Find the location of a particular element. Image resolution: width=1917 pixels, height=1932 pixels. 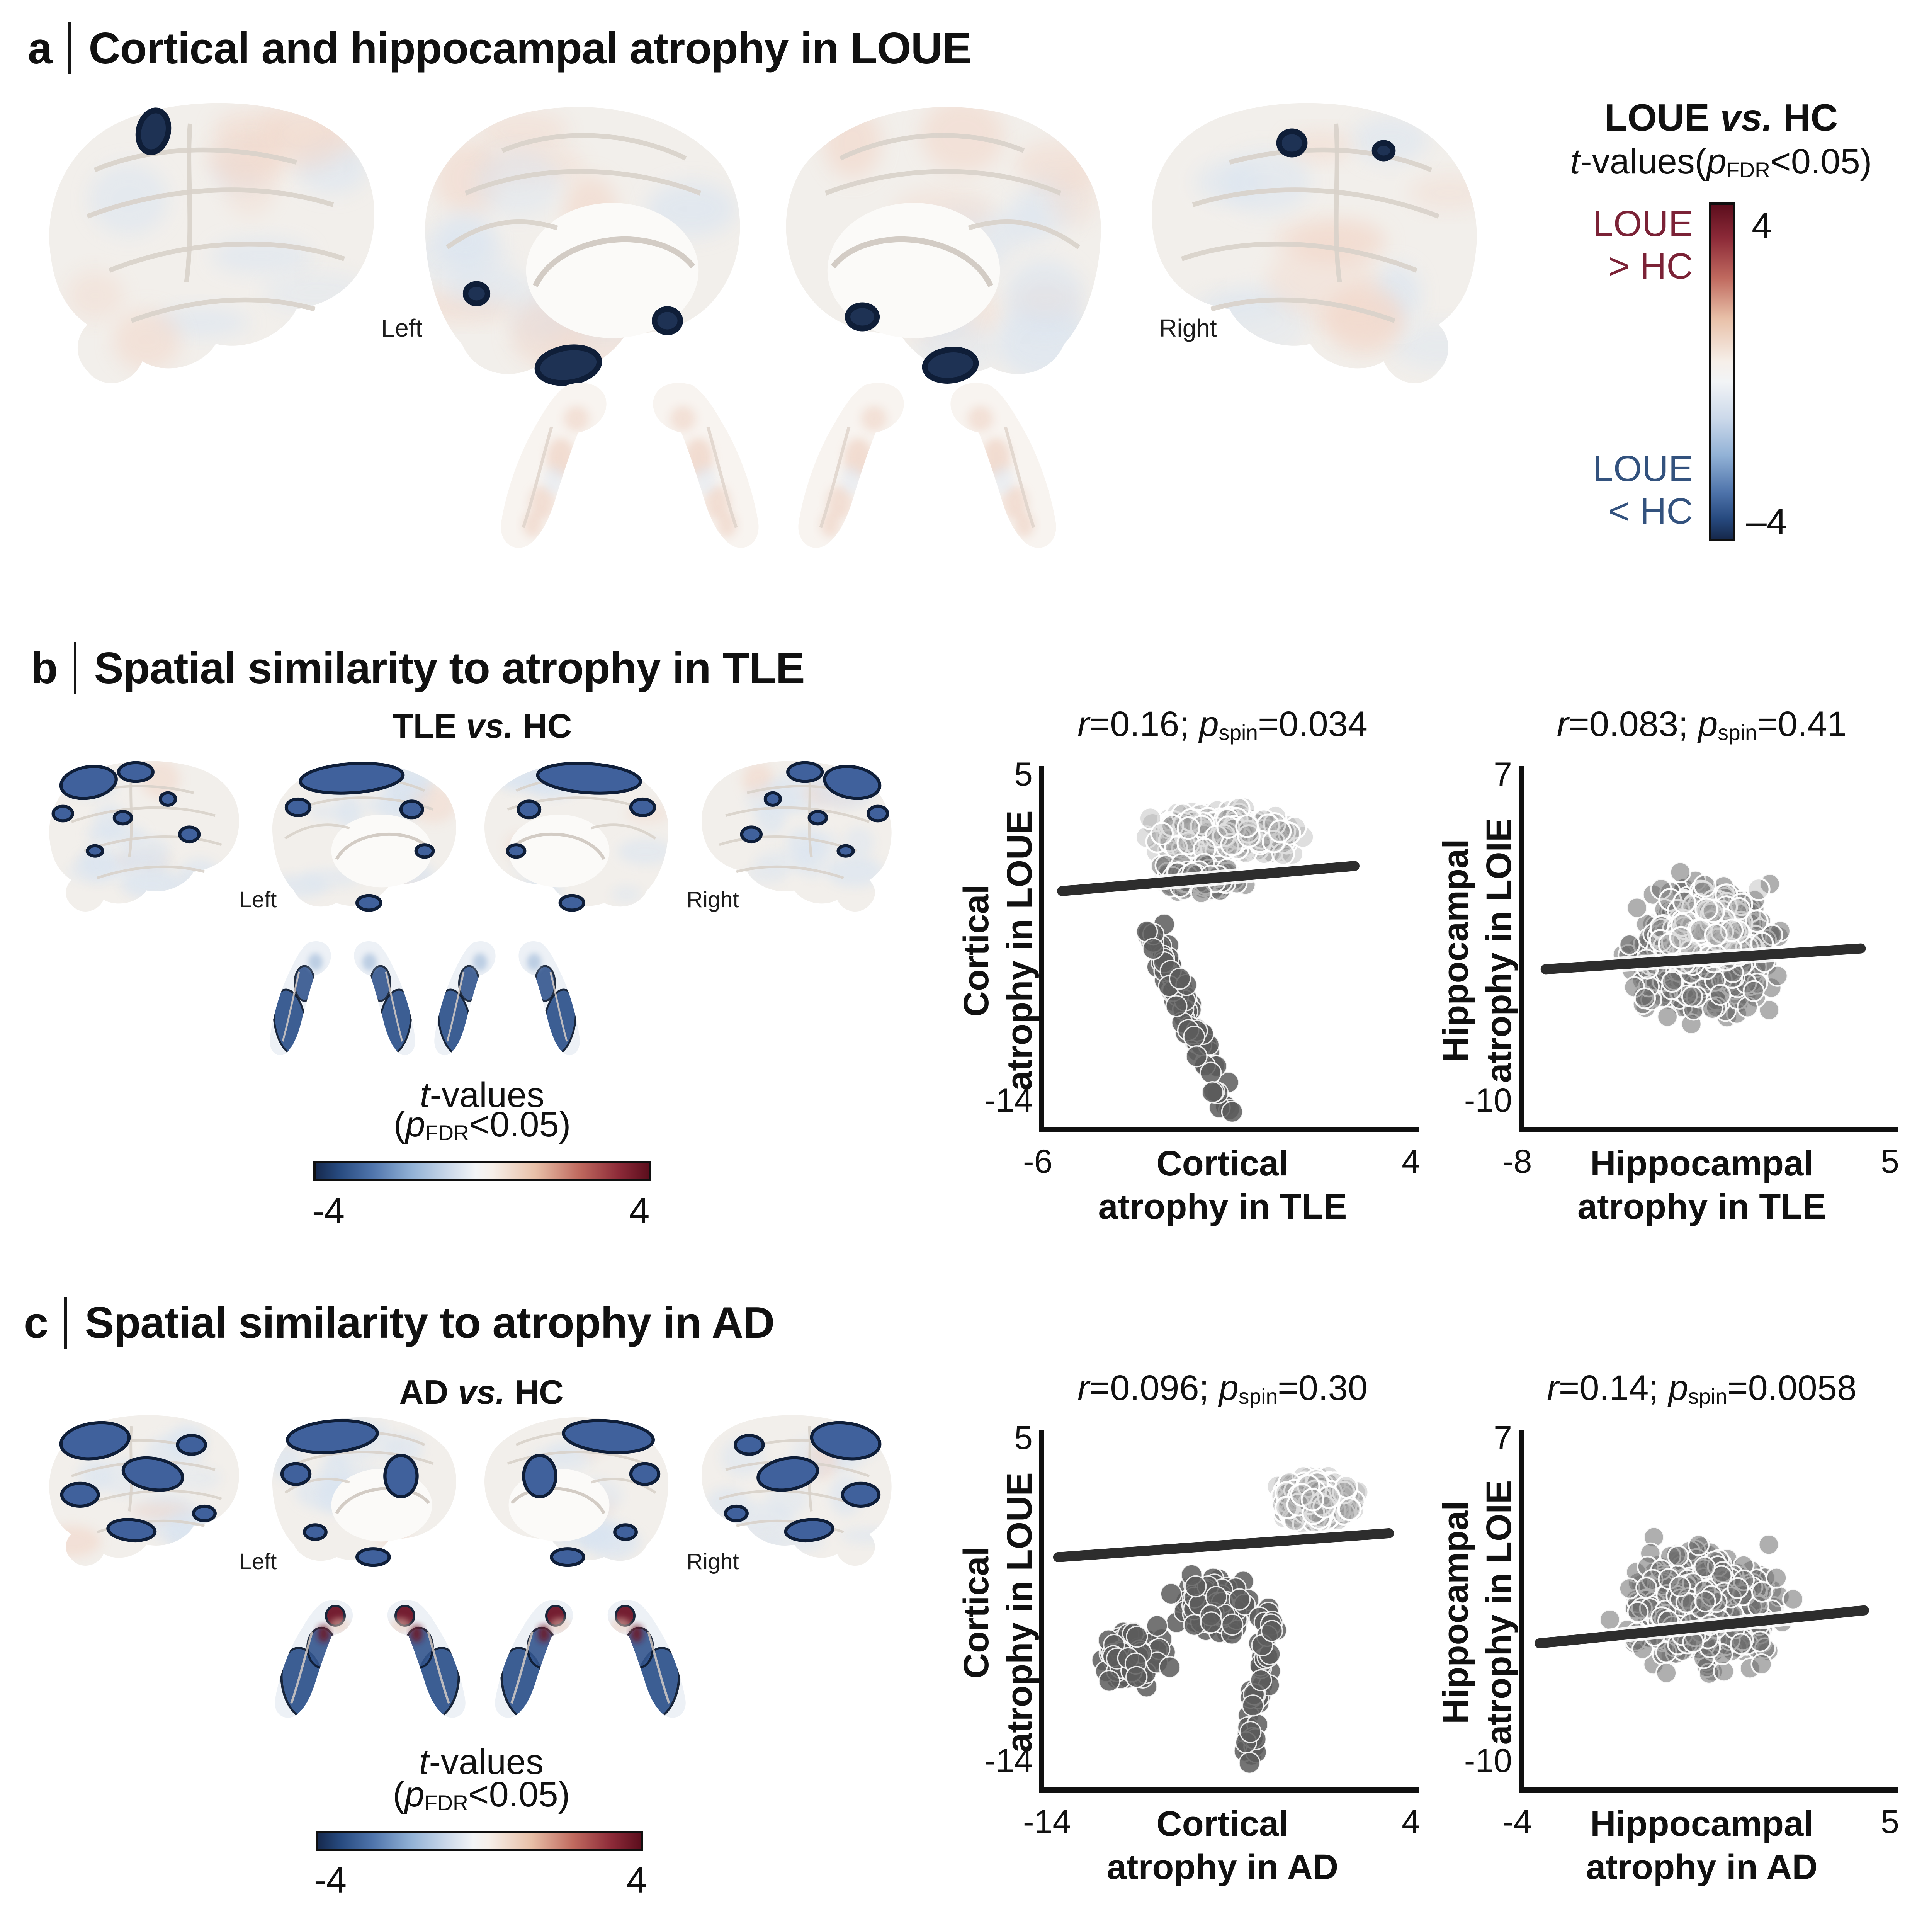

panel-c-divider is located at coordinates (65, 1323).